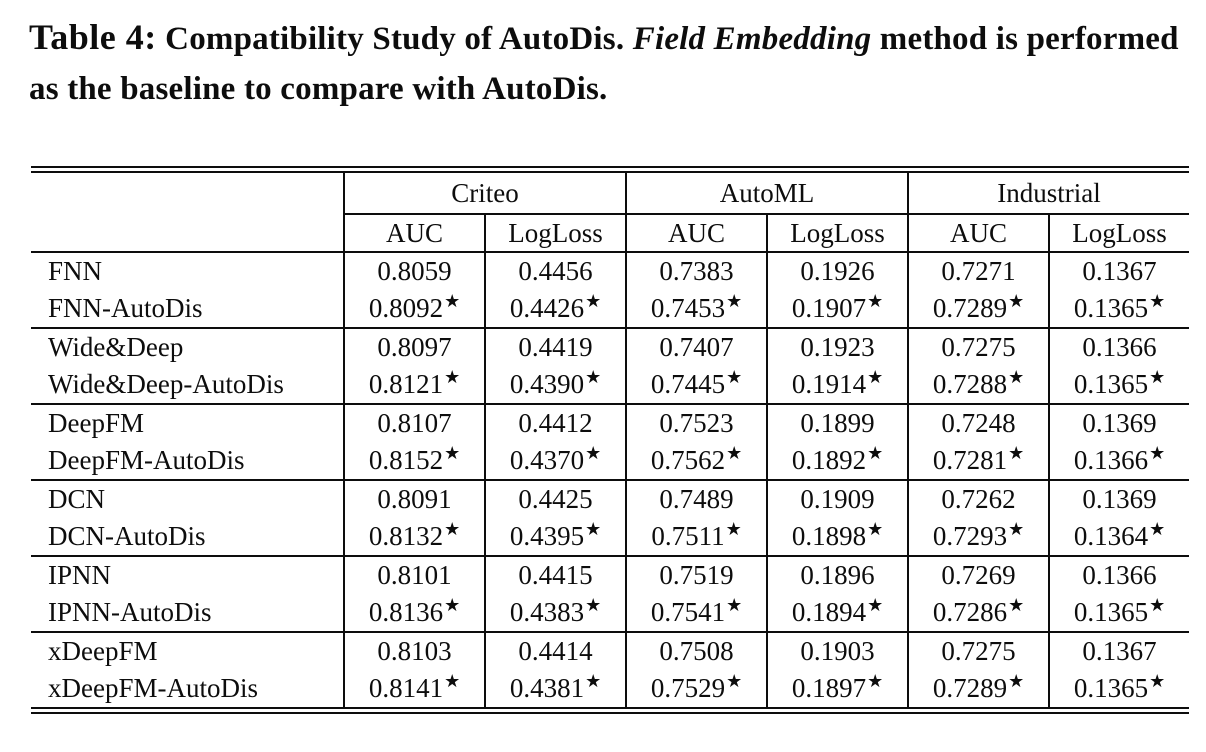 The height and width of the screenshot is (752, 1206). I want to click on metric-value: 0.7293, so click(970, 536).